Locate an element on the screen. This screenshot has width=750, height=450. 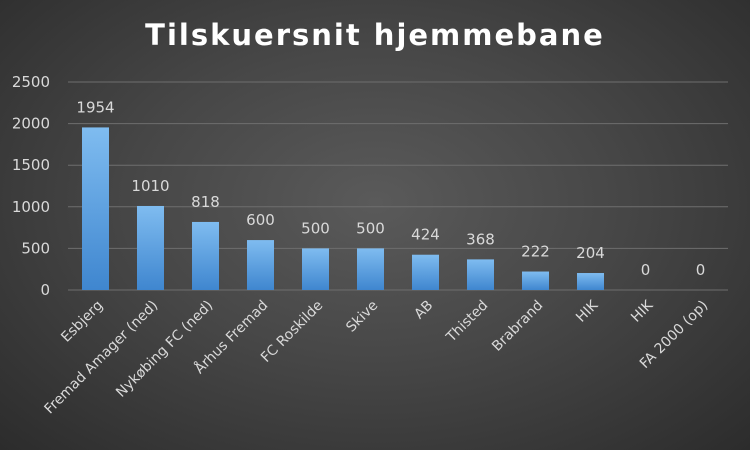
data-label: 424 is located at coordinates (425, 235).